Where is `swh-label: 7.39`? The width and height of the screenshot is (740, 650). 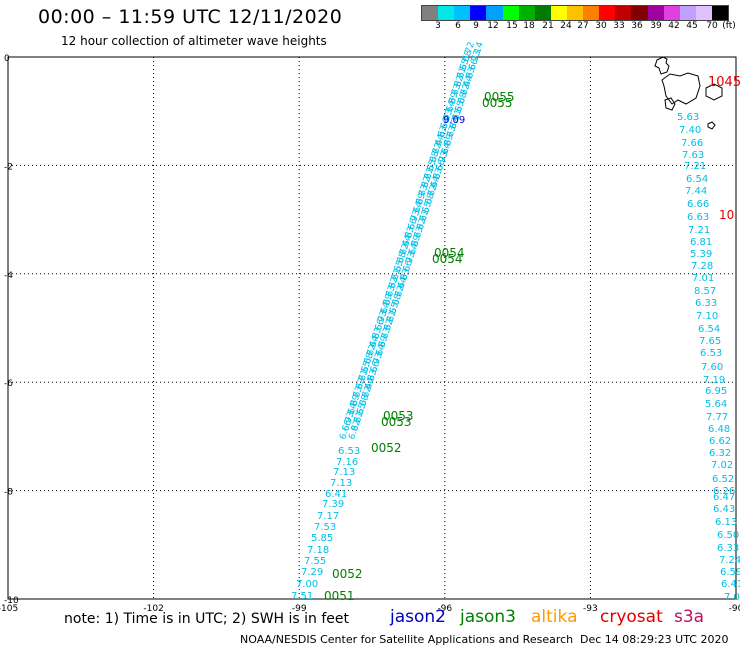 swh-label: 7.39 is located at coordinates (333, 504).